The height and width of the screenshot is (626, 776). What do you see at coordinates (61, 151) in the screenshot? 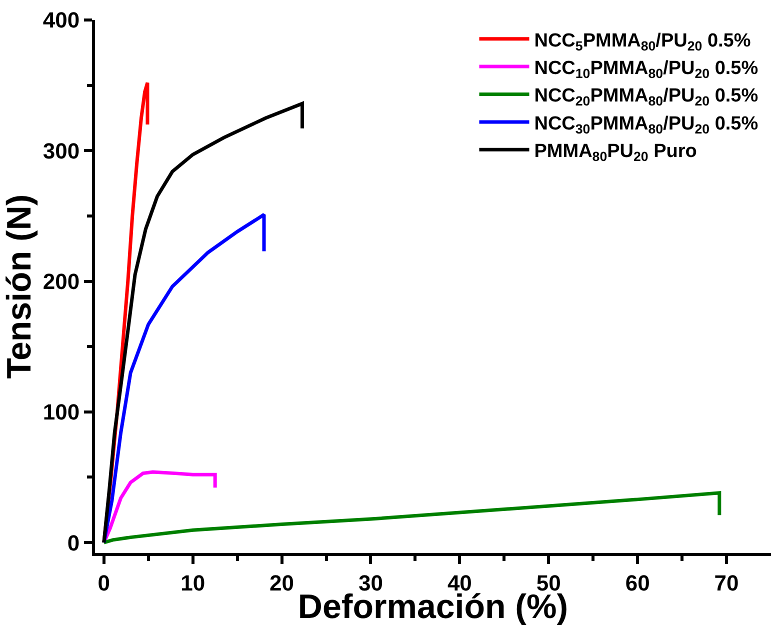
I see `y-tick-label: 300` at bounding box center [61, 151].